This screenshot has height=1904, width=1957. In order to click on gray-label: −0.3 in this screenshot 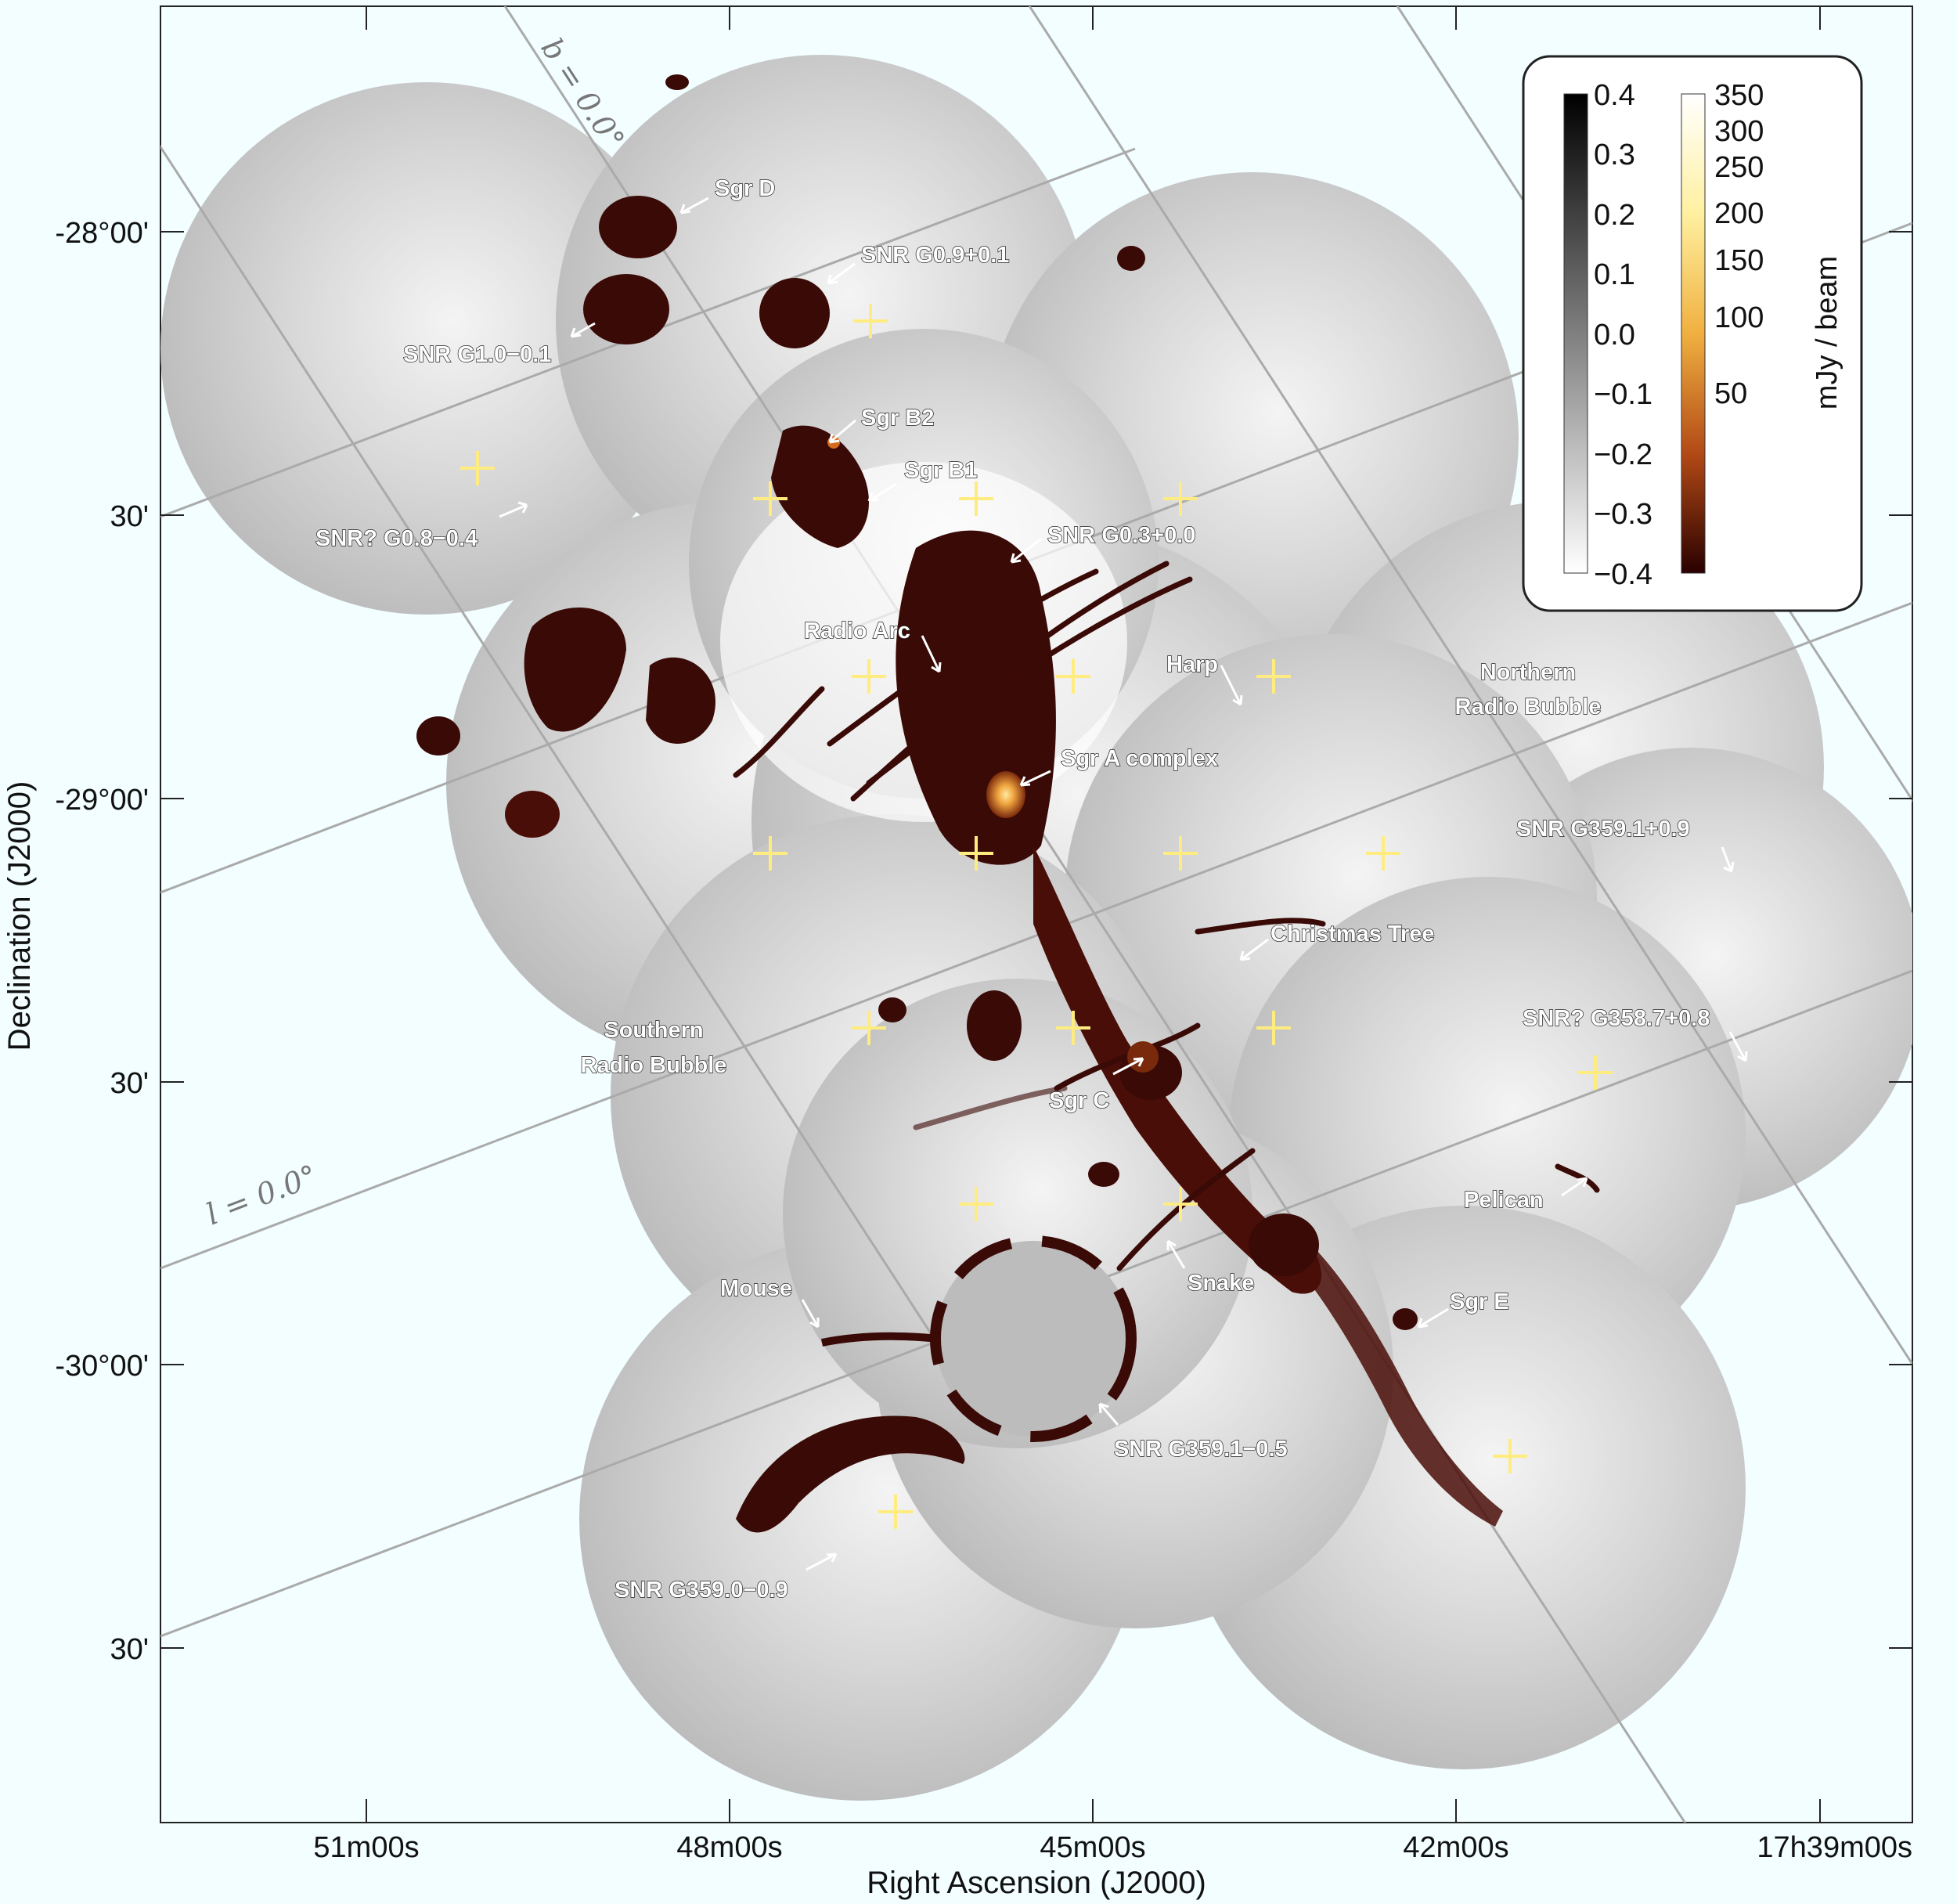, I will do `click(1623, 514)`.